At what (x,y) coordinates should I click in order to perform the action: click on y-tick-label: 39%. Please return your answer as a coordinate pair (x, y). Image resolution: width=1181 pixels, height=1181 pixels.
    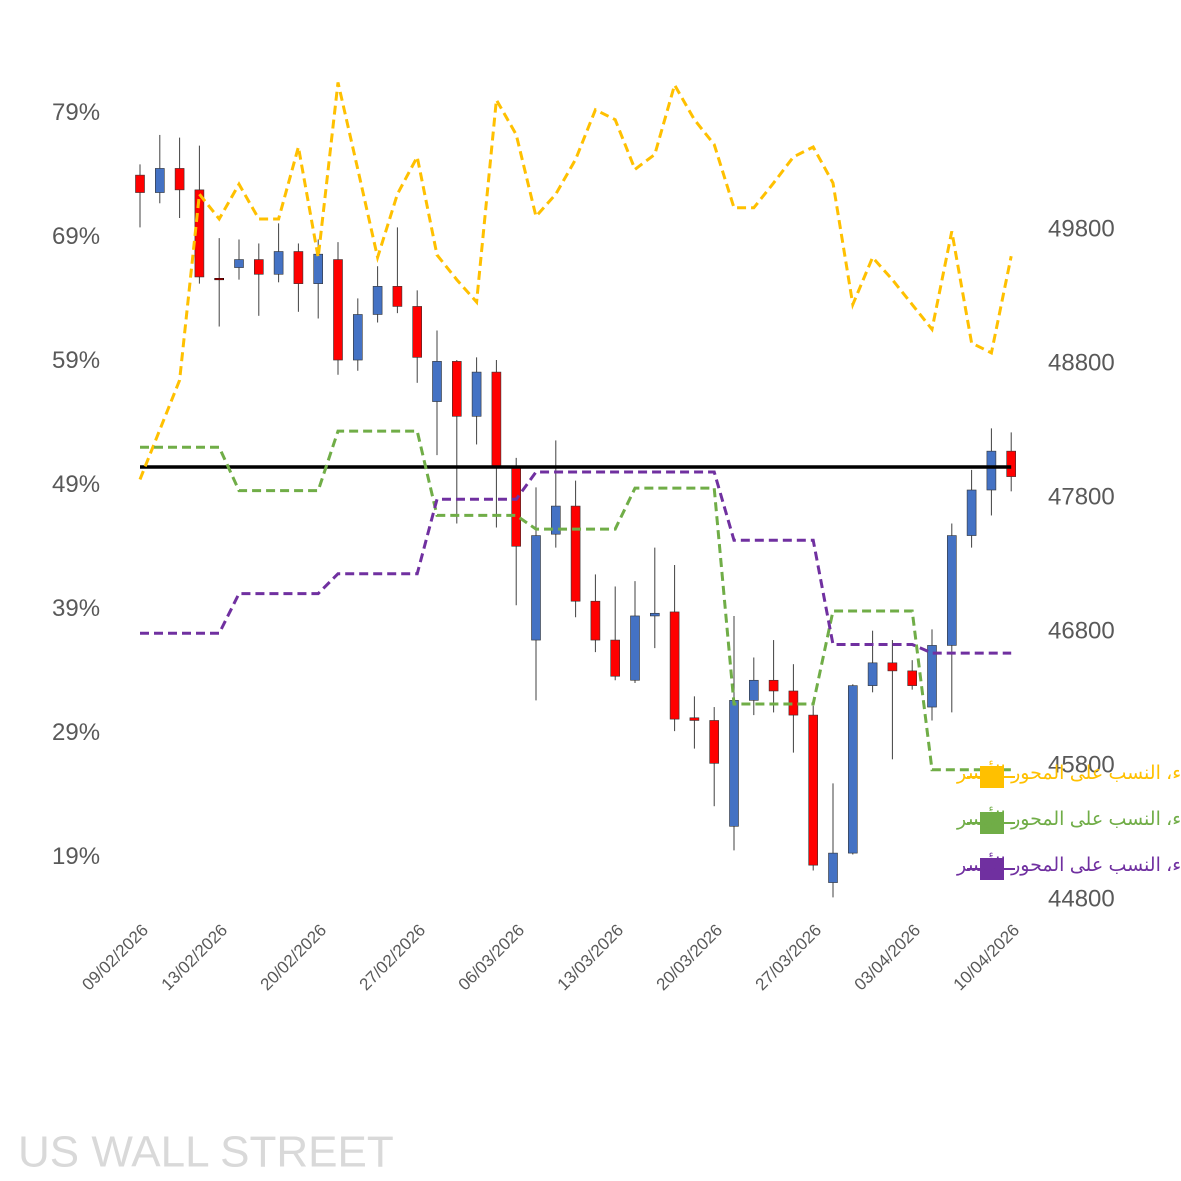
    Looking at the image, I should click on (76, 608).